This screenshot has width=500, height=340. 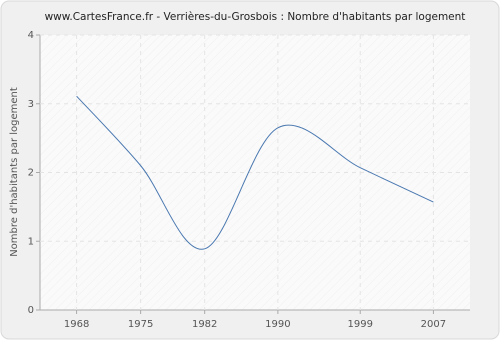 What do you see at coordinates (204, 324) in the screenshot?
I see `x-tick-label: 1982` at bounding box center [204, 324].